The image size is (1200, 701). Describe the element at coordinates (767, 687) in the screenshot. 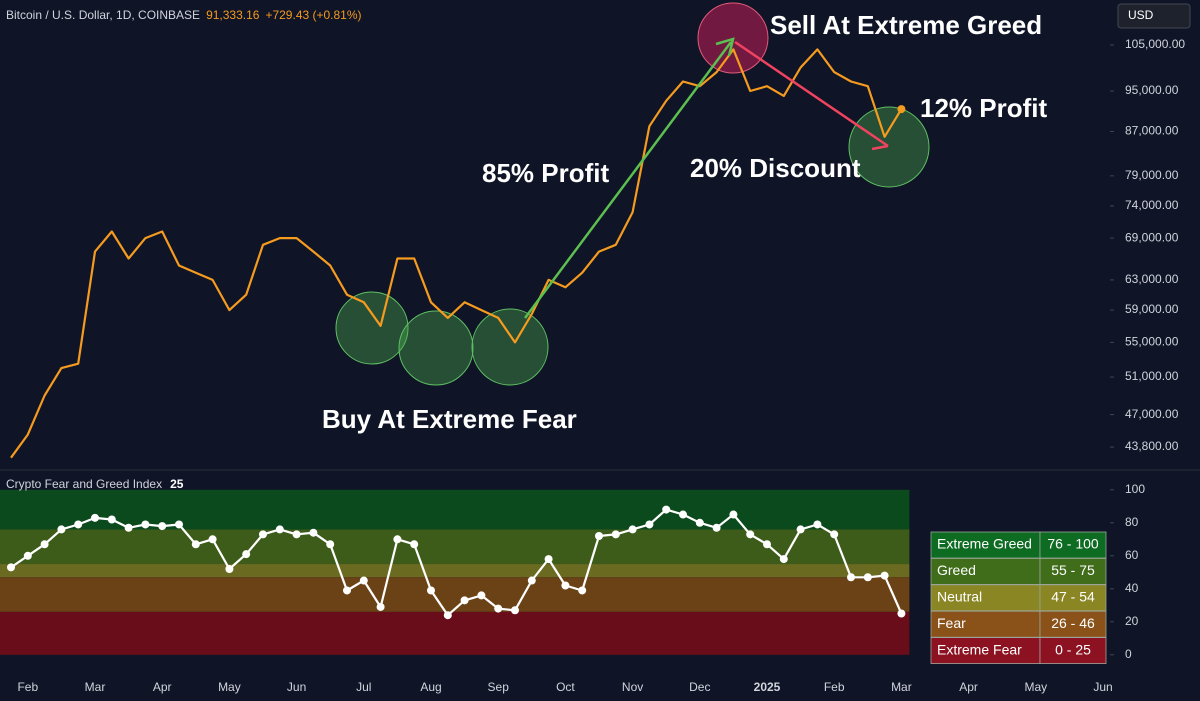

I see `x-tick-label: 2025` at that location.